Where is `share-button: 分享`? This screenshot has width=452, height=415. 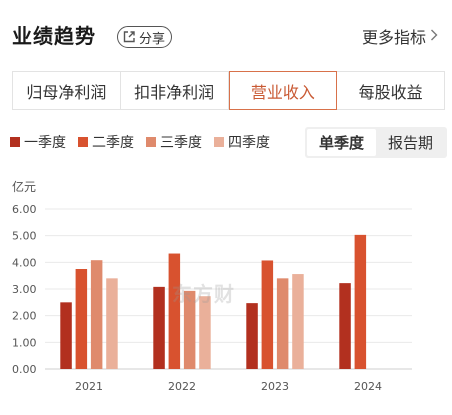 share-button: 分享 is located at coordinates (145, 37).